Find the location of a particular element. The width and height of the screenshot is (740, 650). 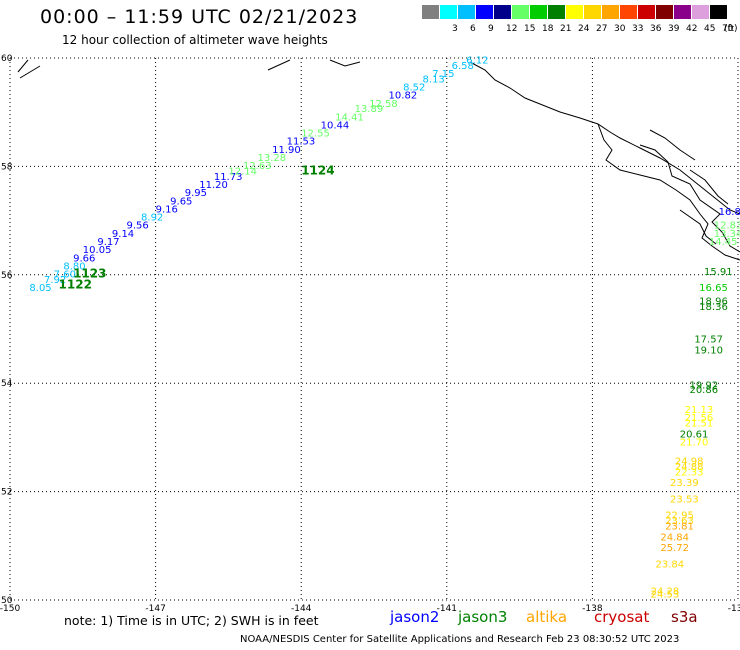

lon-tick-label: -138 is located at coordinates (592, 609).